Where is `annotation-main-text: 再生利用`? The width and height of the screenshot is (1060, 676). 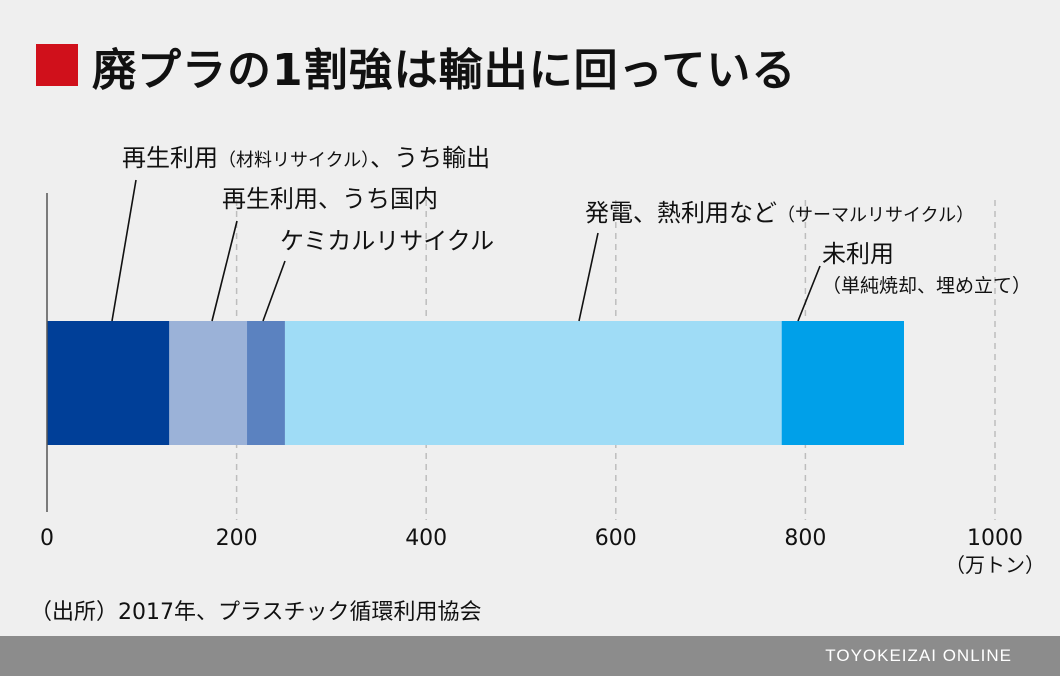
annotation-main-text: 再生利用 is located at coordinates (170, 158).